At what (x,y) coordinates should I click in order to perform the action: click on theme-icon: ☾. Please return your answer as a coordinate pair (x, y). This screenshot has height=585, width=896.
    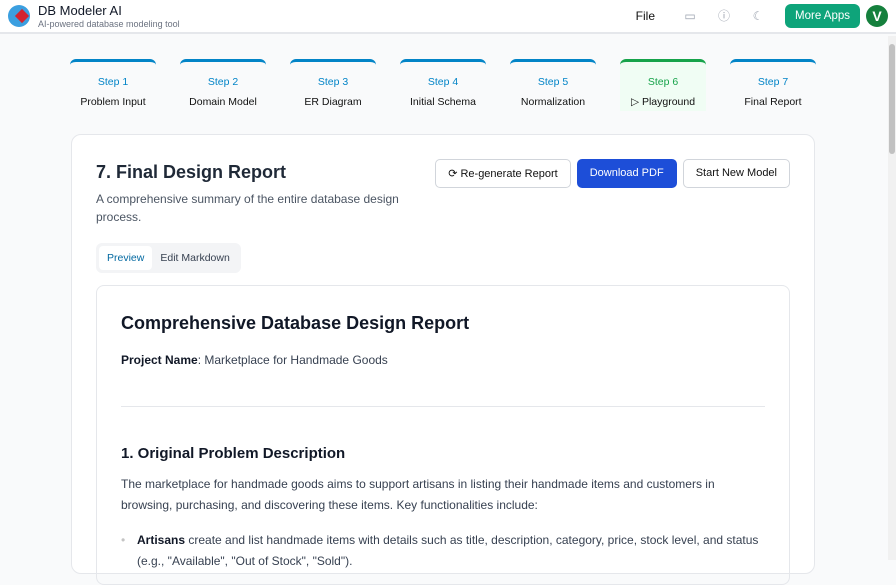
    Looking at the image, I should click on (758, 16).